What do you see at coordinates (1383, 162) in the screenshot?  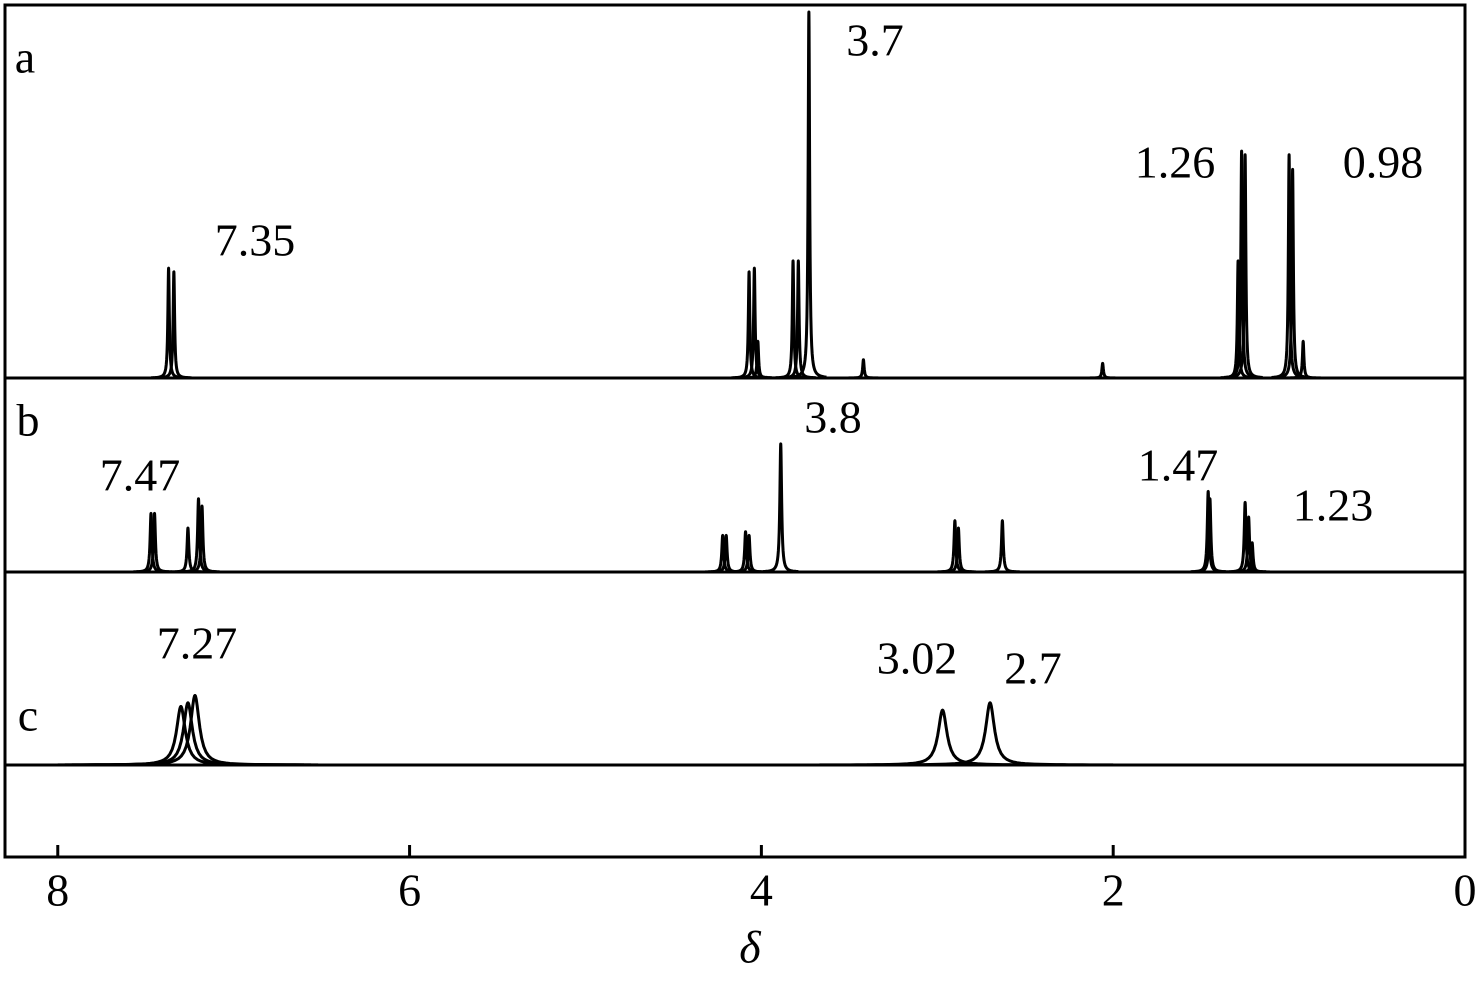 I see `peak-annotation: 0.98` at bounding box center [1383, 162].